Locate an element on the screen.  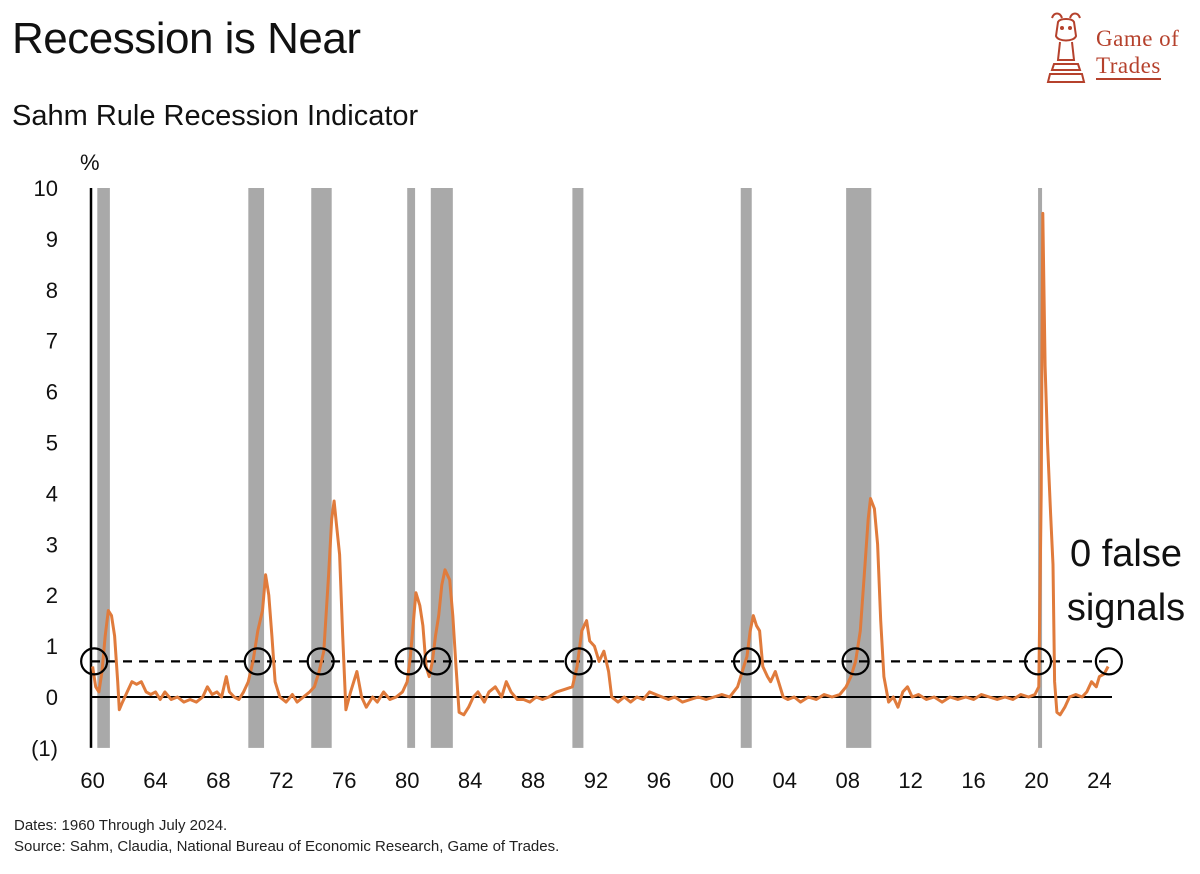
x-tick-label: 92 is located at coordinates (596, 780).